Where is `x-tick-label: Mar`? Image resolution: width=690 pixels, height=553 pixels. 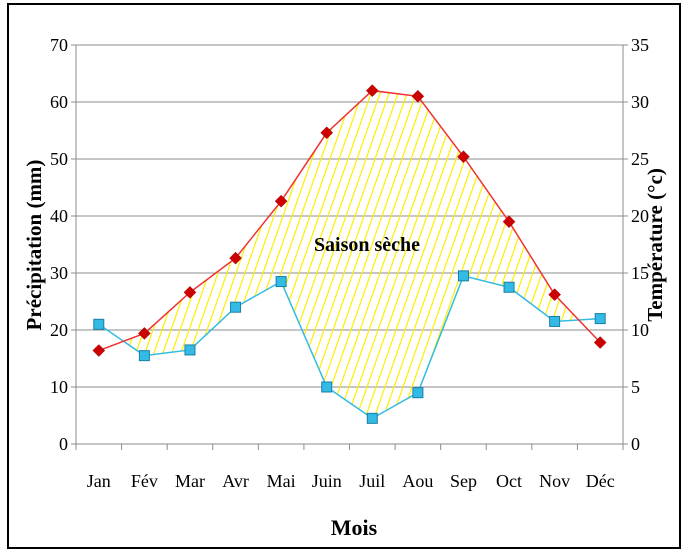
x-tick-label: Mar is located at coordinates (190, 481).